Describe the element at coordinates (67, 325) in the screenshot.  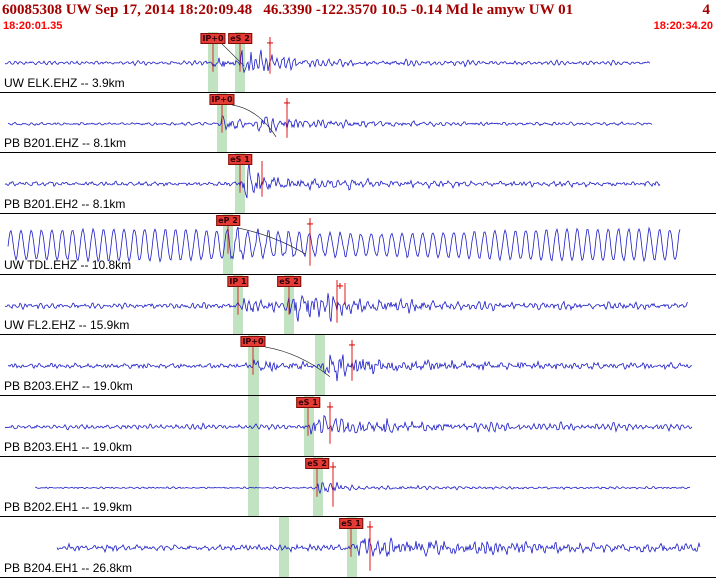
I see `trace-label: UW FL2.EHZ -- 15.9km` at that location.